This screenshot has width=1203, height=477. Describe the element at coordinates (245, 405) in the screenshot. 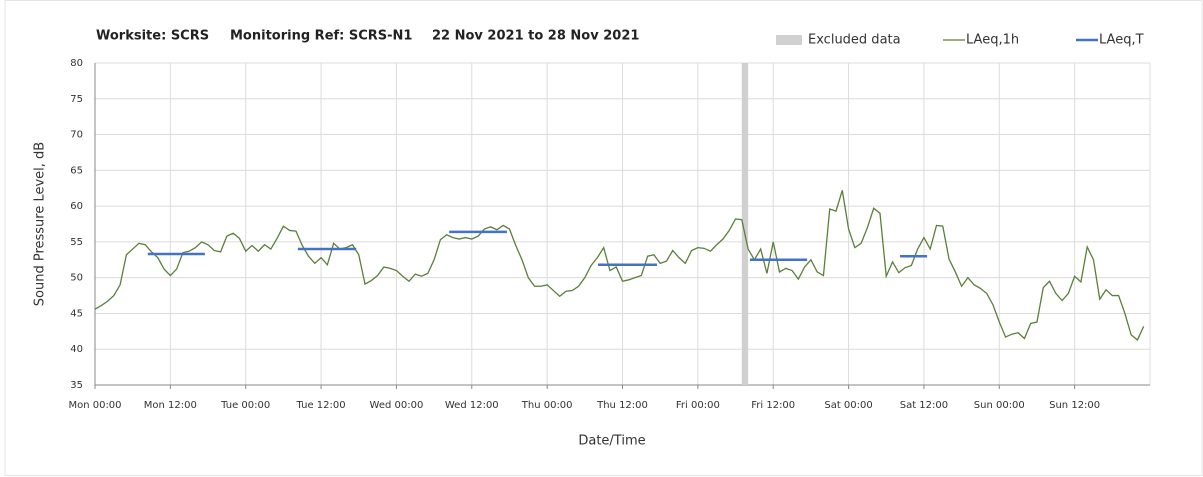

I see `x-tick-label: Tue 00:00` at that location.